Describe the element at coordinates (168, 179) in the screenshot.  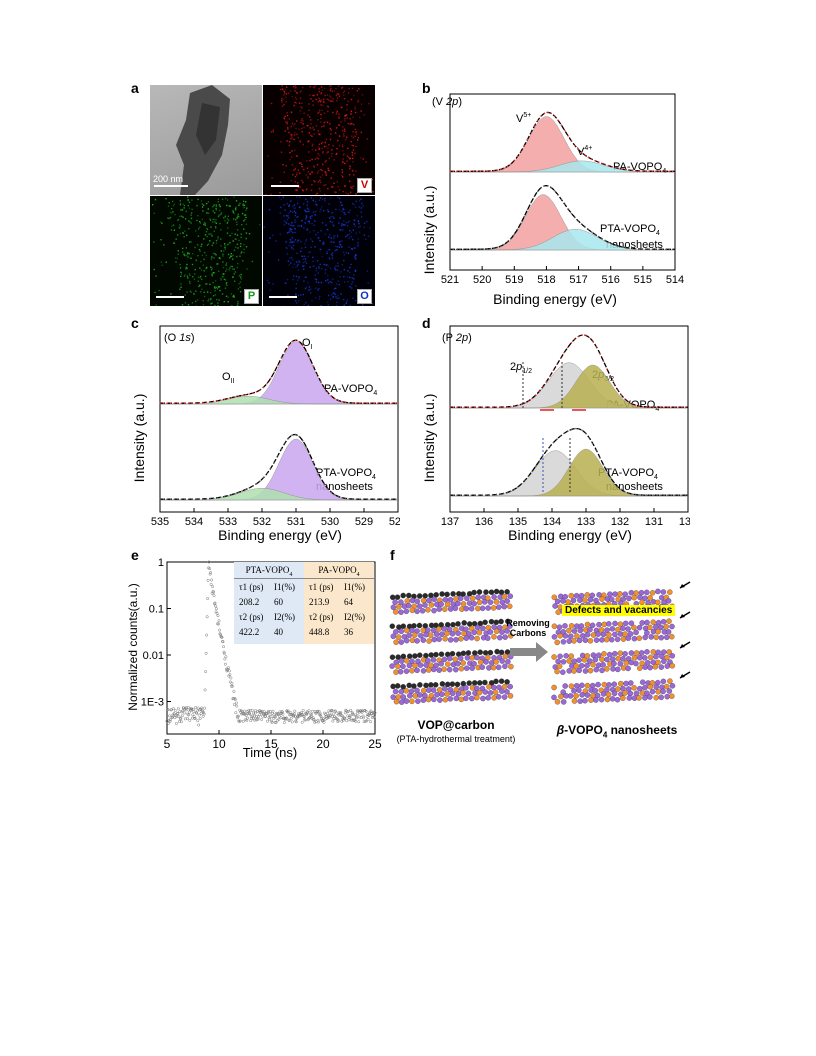
I see `tem-scale-text: 200 nm` at that location.